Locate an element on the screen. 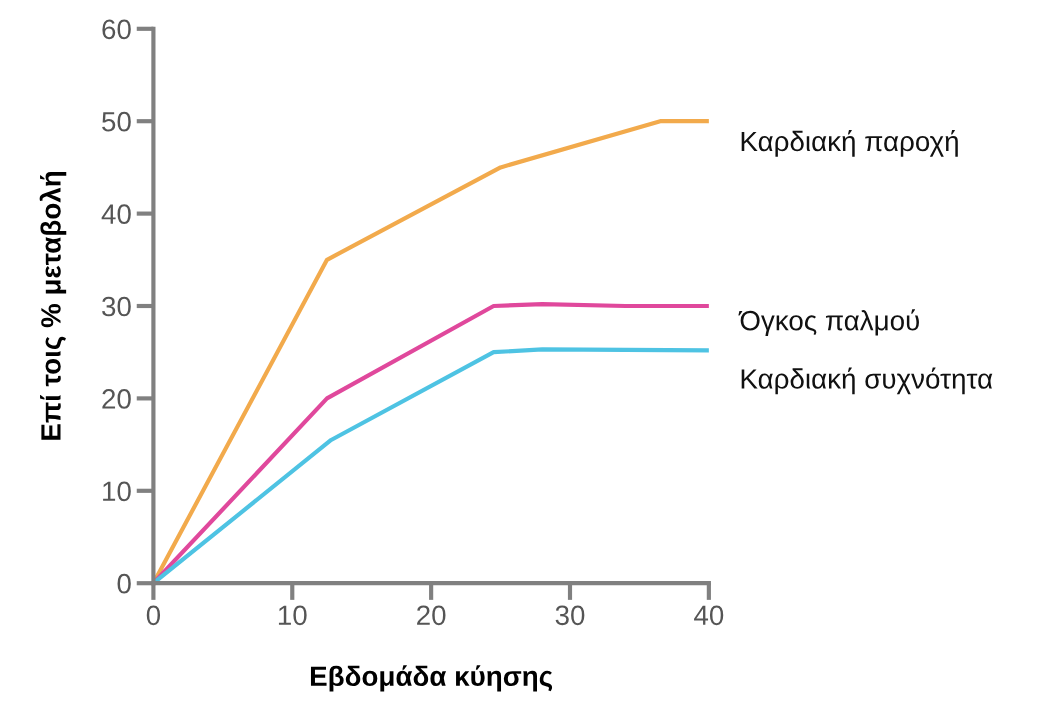 The height and width of the screenshot is (720, 1058). x-tick-label: 30 is located at coordinates (570, 615).